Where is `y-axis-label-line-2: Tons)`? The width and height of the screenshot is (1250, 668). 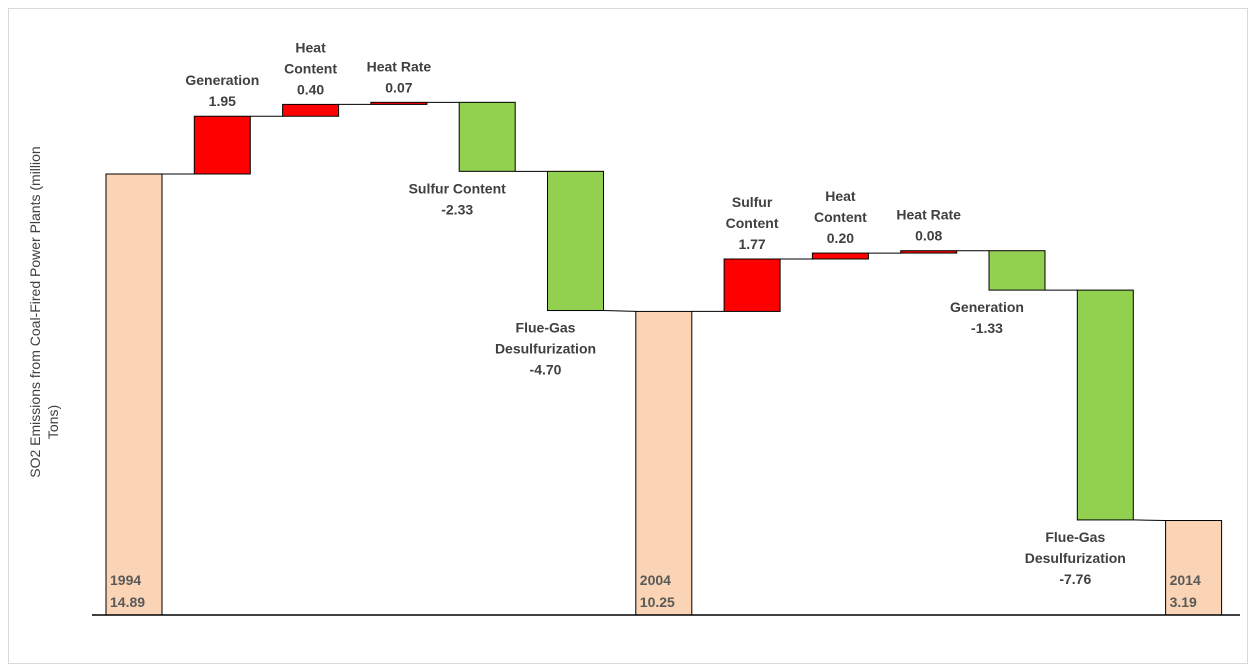 y-axis-label-line-2: Tons) is located at coordinates (53, 422).